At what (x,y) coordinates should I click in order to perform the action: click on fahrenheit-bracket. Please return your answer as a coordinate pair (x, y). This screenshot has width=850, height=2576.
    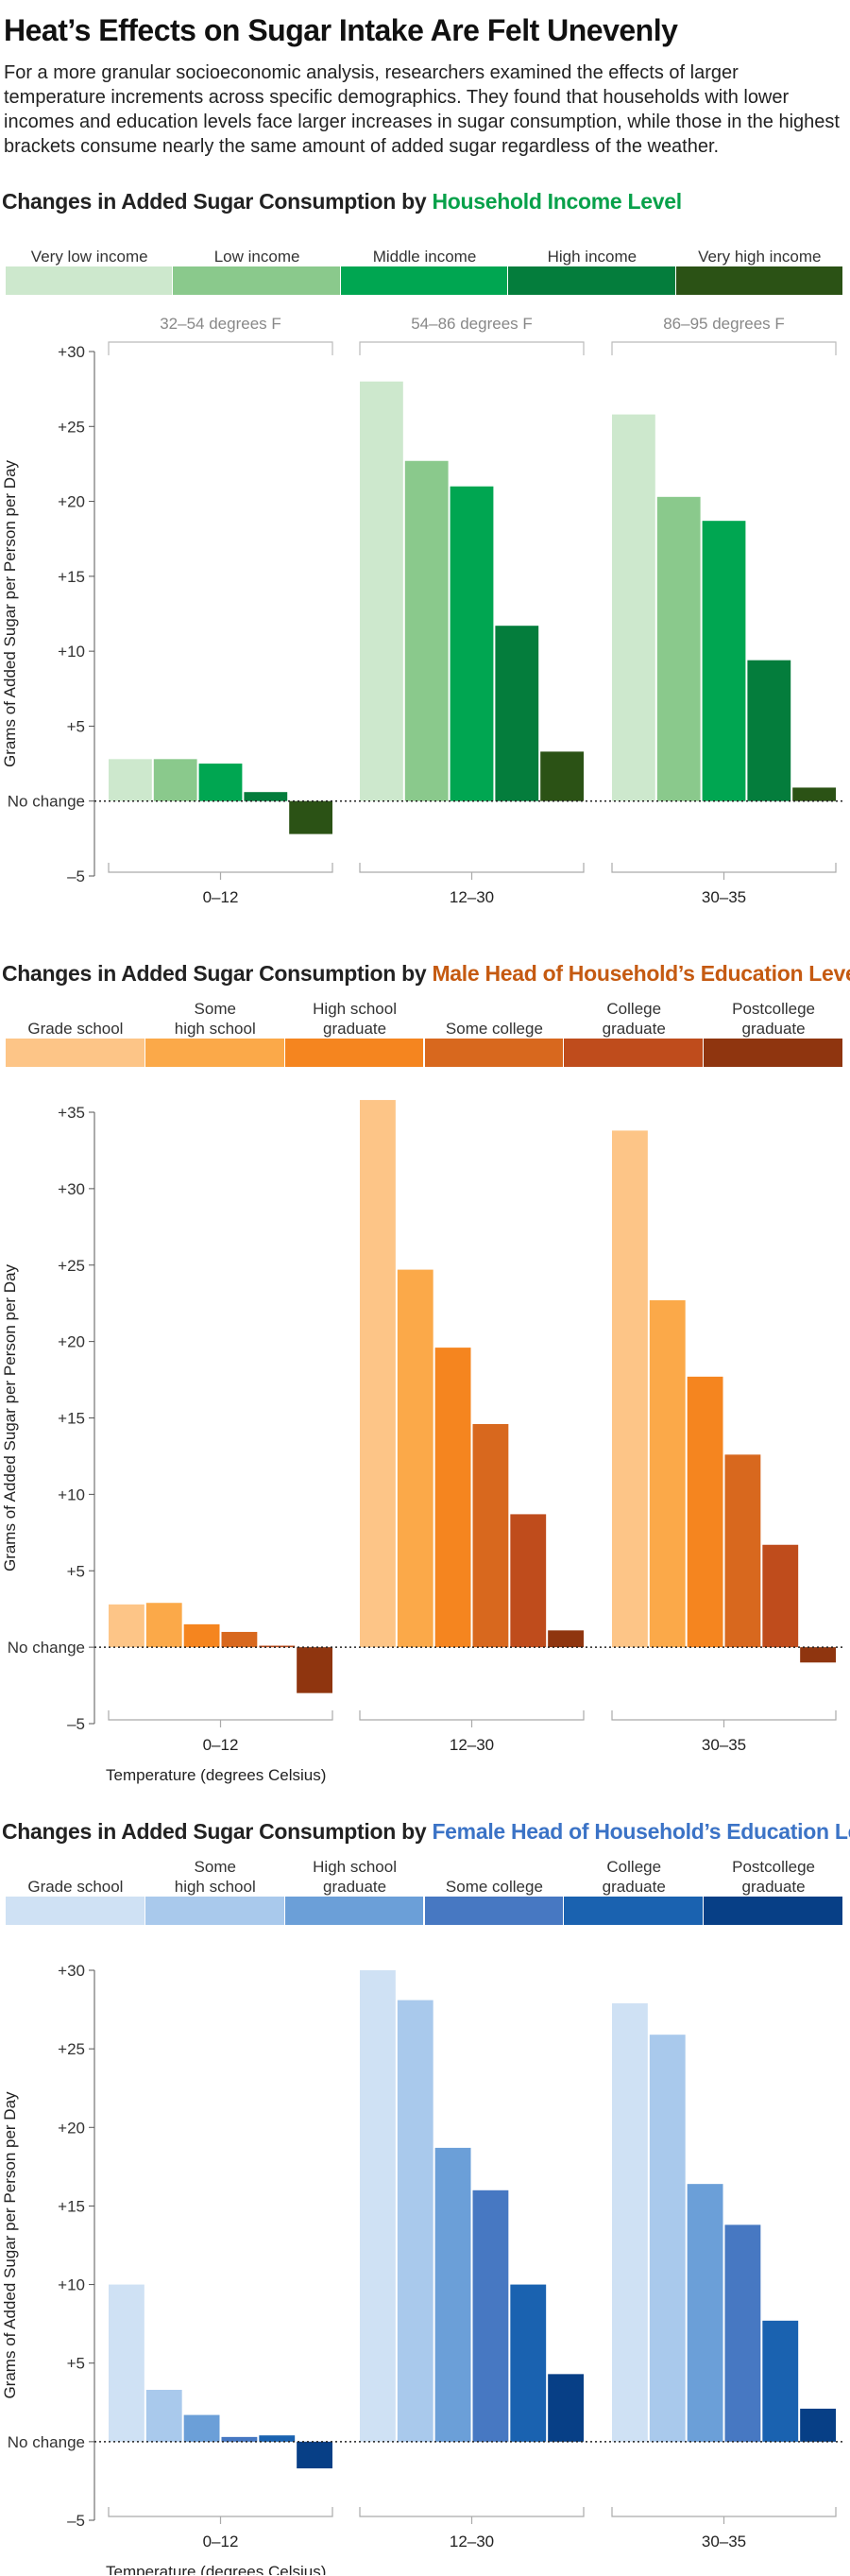
    Looking at the image, I should click on (220, 348).